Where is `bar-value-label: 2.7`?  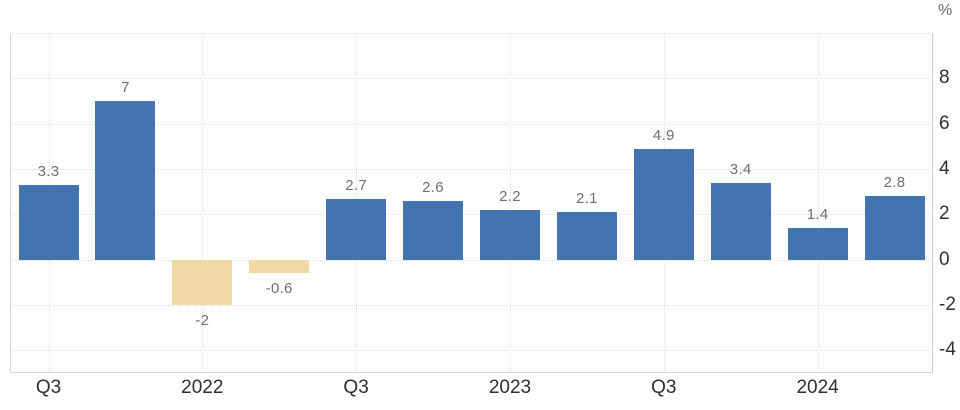 bar-value-label: 2.7 is located at coordinates (356, 185).